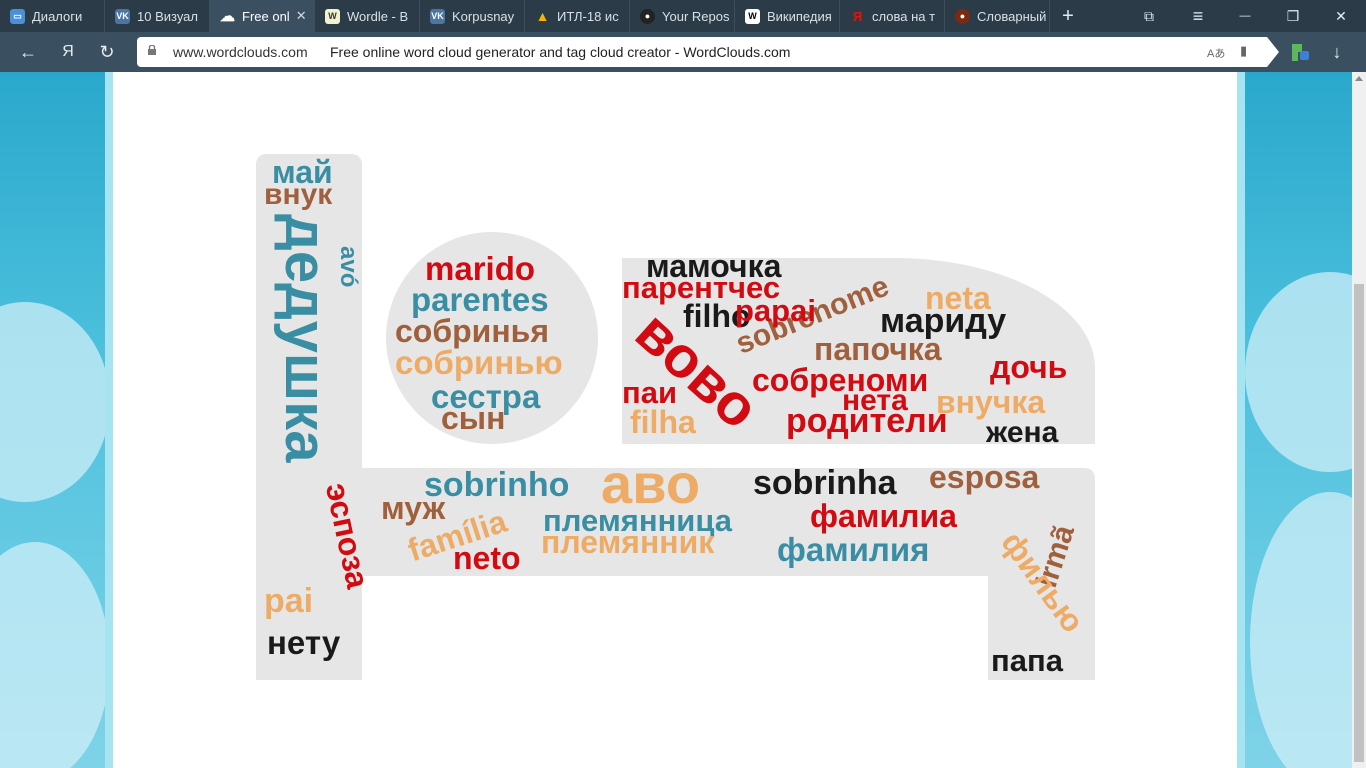 This screenshot has width=1366, height=768. Describe the element at coordinates (853, 549) in the screenshot. I see `cloud-word: фамилия` at that location.